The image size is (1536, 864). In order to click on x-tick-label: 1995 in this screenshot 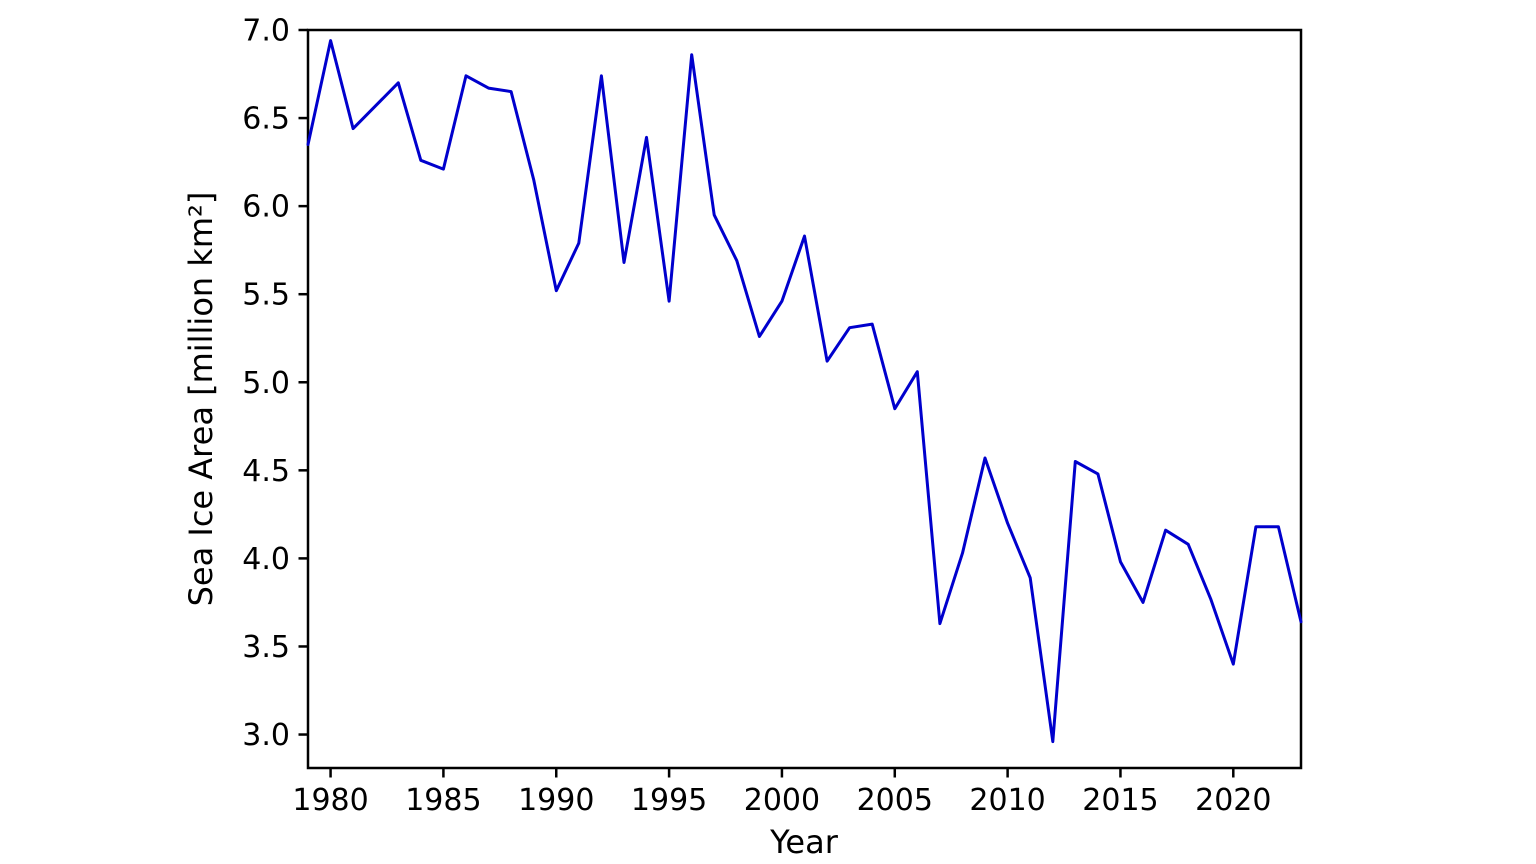, I will do `click(669, 800)`.